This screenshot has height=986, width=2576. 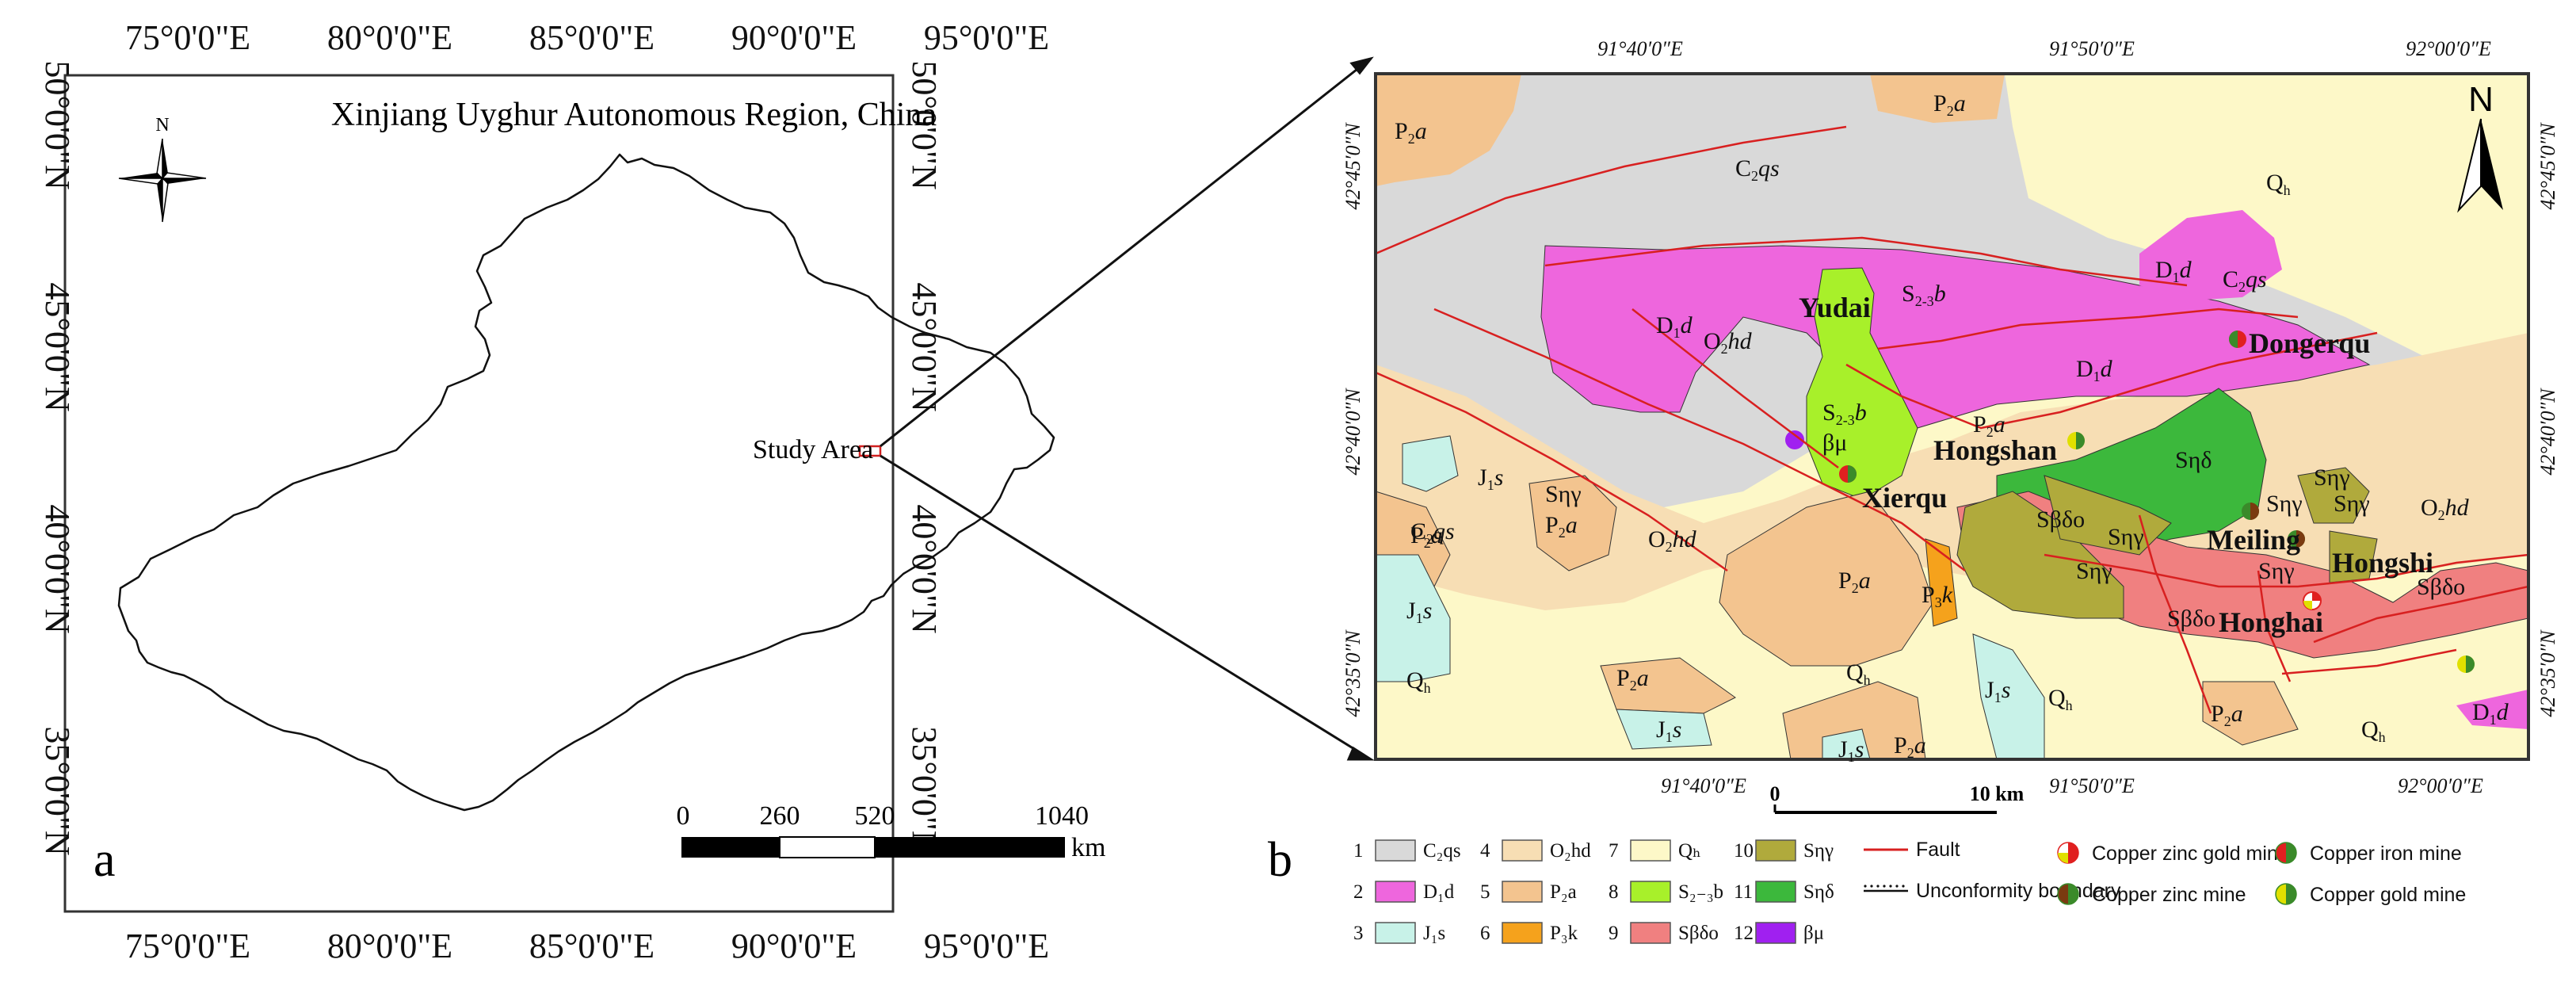 What do you see at coordinates (1997, 793) in the screenshot?
I see `svg-text: 10 km` at bounding box center [1997, 793].